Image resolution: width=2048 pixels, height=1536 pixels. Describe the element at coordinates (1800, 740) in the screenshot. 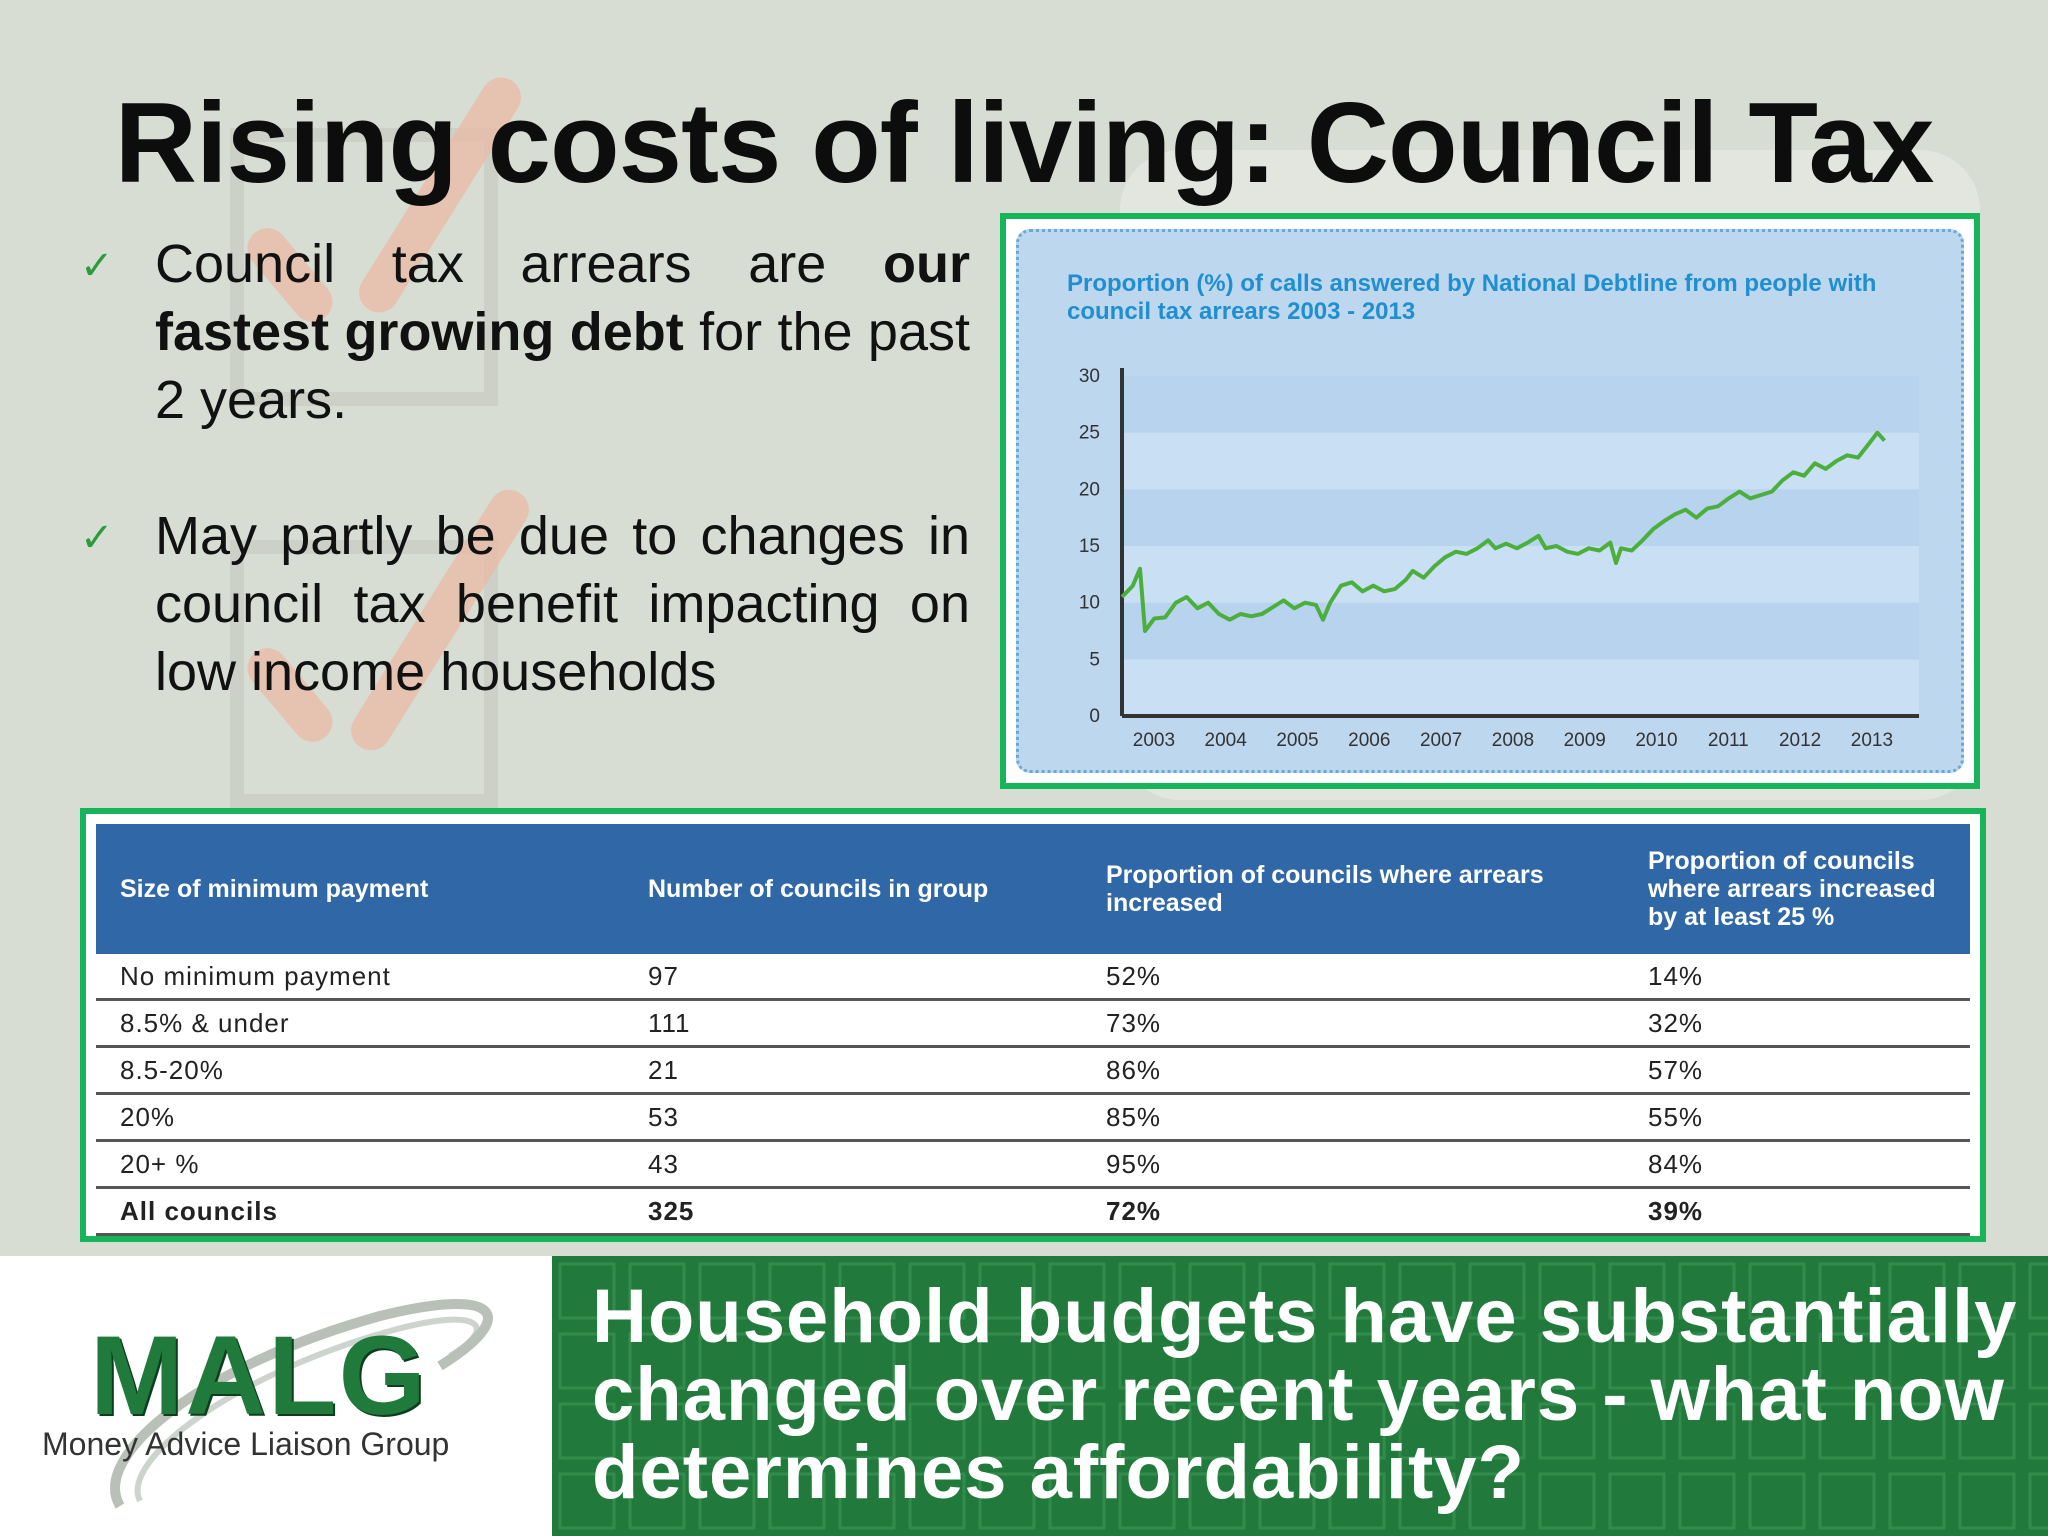

I see `x-tick-label: 2012` at that location.